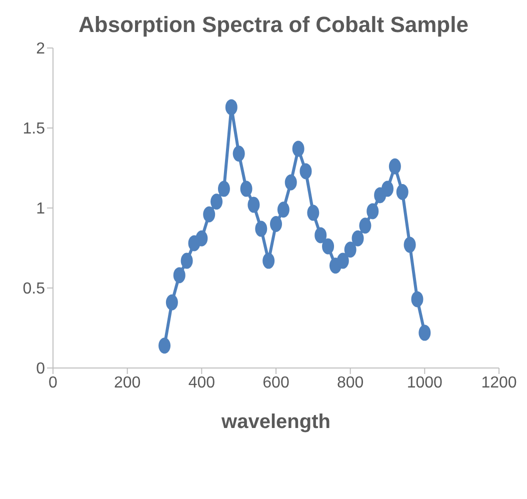 This screenshot has height=499, width=527. What do you see at coordinates (202, 383) in the screenshot?
I see `x-tick-label: 400` at bounding box center [202, 383].